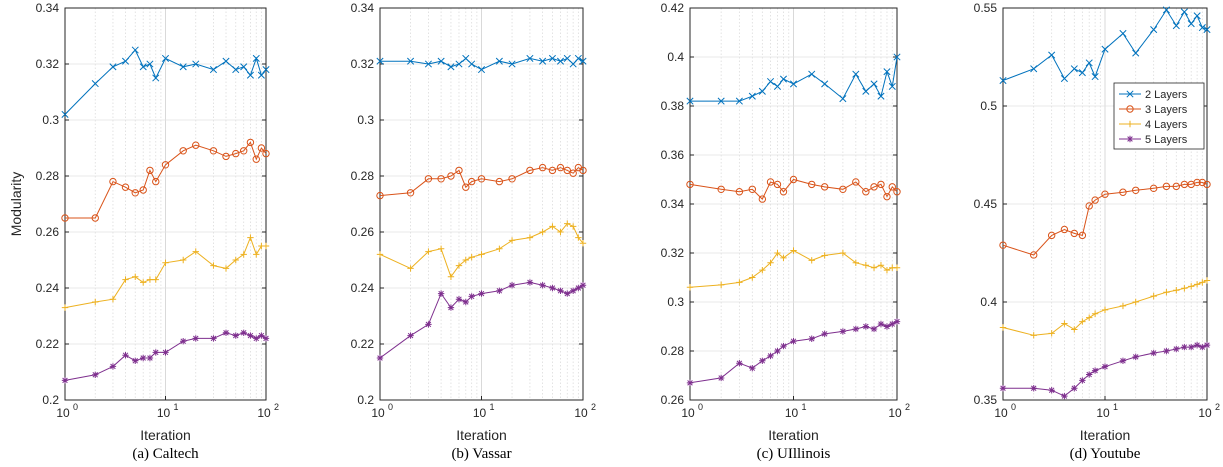 The width and height of the screenshot is (1223, 467). What do you see at coordinates (793, 352) in the screenshot?
I see `series-5-layers` at bounding box center [793, 352].